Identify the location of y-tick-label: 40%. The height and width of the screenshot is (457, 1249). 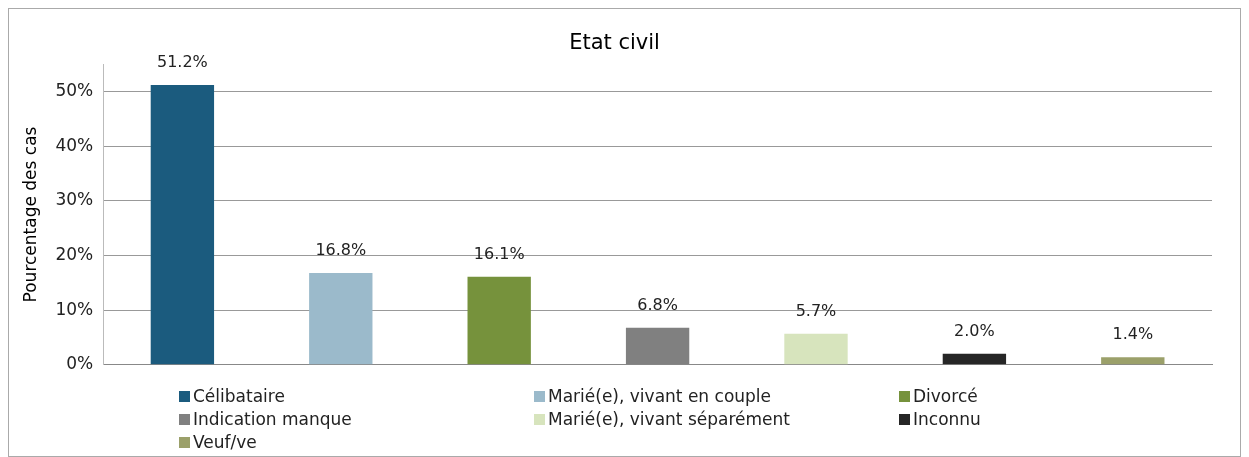
(74, 144).